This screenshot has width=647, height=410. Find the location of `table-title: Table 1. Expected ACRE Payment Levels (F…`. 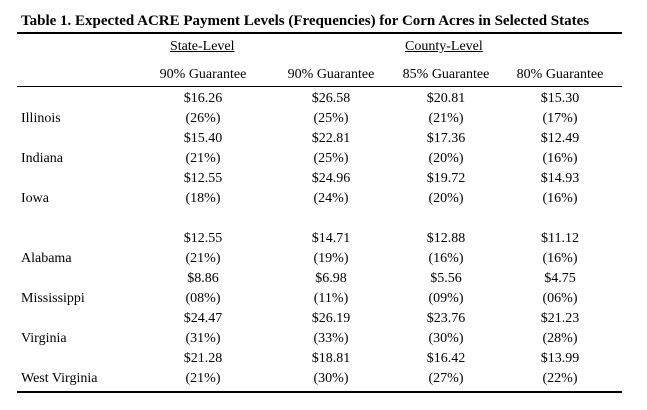

table-title: Table 1. Expected ACRE Payment Levels (F… is located at coordinates (305, 21).